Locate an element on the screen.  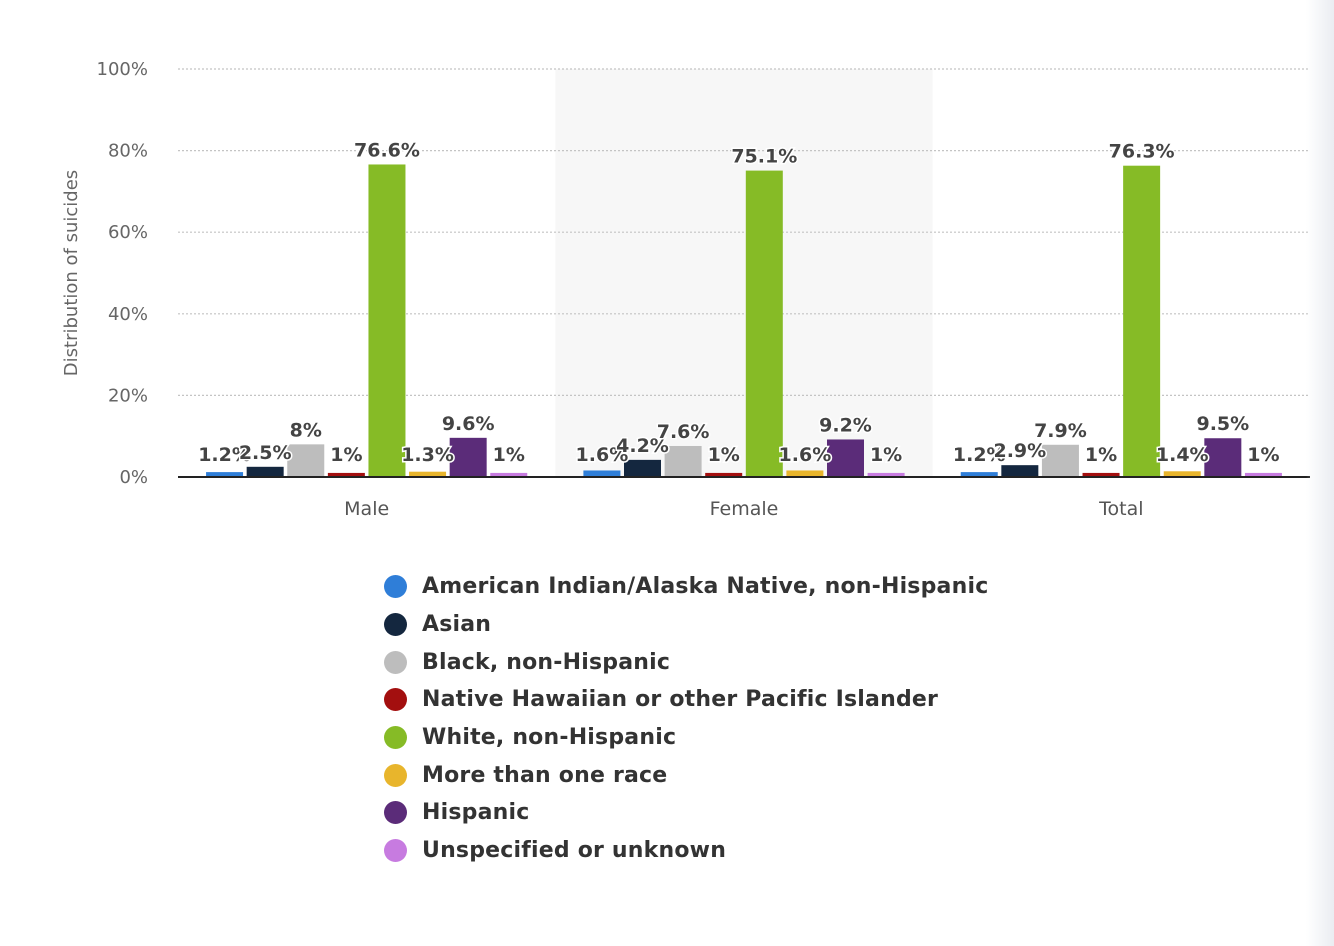
x-axis: Male Female Total is located at coordinates (743, 509).